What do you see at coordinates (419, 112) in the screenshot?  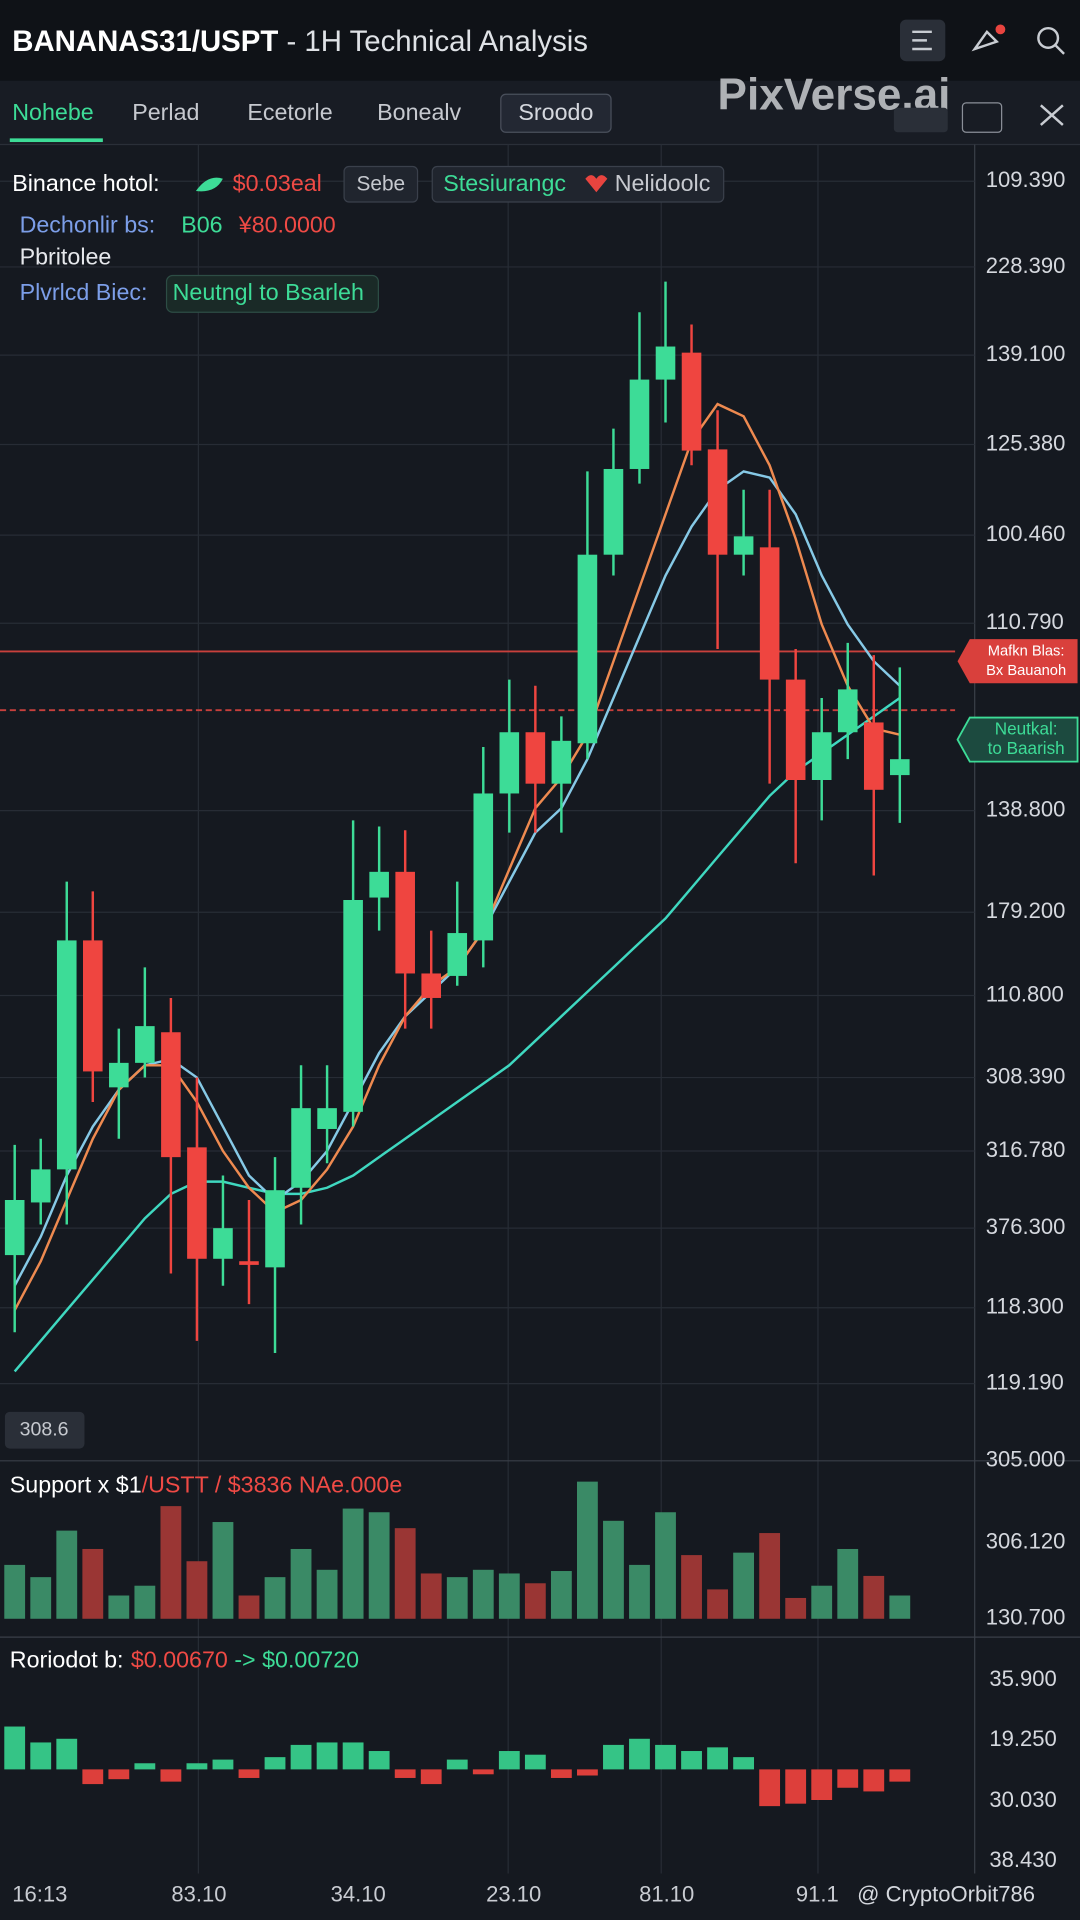 I see `tab: Bonealv` at bounding box center [419, 112].